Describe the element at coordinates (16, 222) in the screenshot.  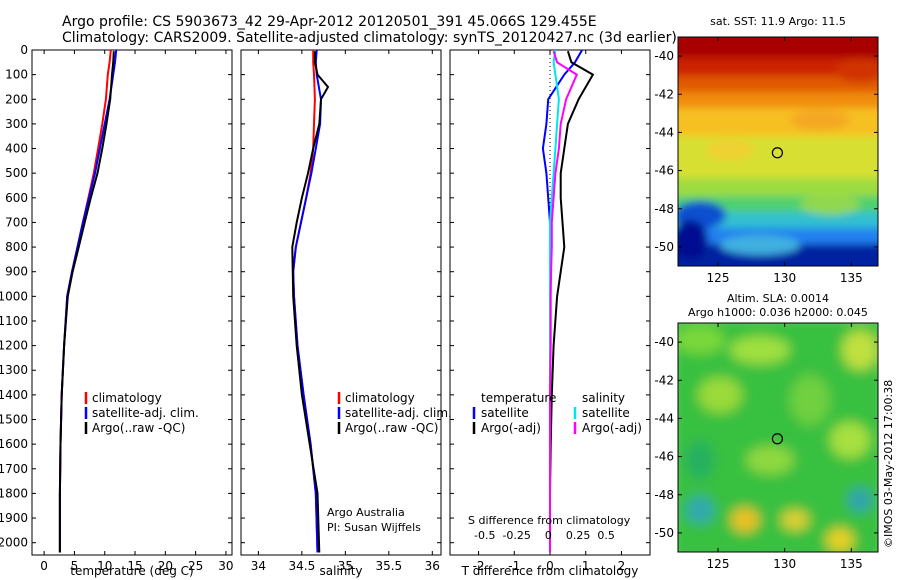
I see `depth-tick-label: 700` at that location.